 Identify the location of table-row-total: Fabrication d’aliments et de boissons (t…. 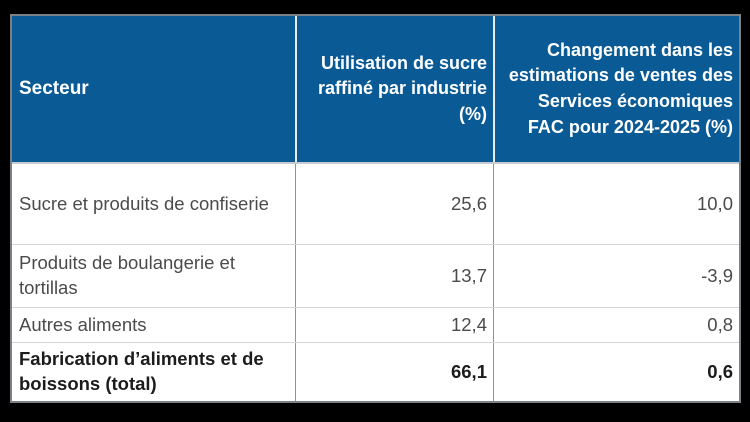
(375, 371).